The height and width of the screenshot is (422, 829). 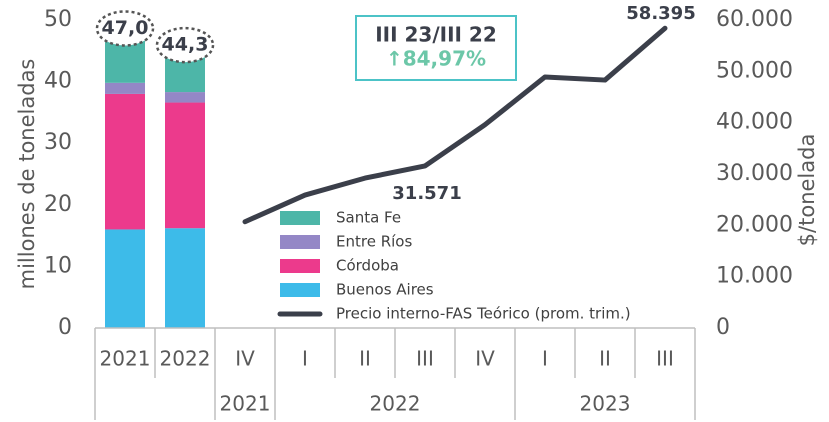 What do you see at coordinates (723, 327) in the screenshot?
I see `y2-tick-label: 0` at bounding box center [723, 327].